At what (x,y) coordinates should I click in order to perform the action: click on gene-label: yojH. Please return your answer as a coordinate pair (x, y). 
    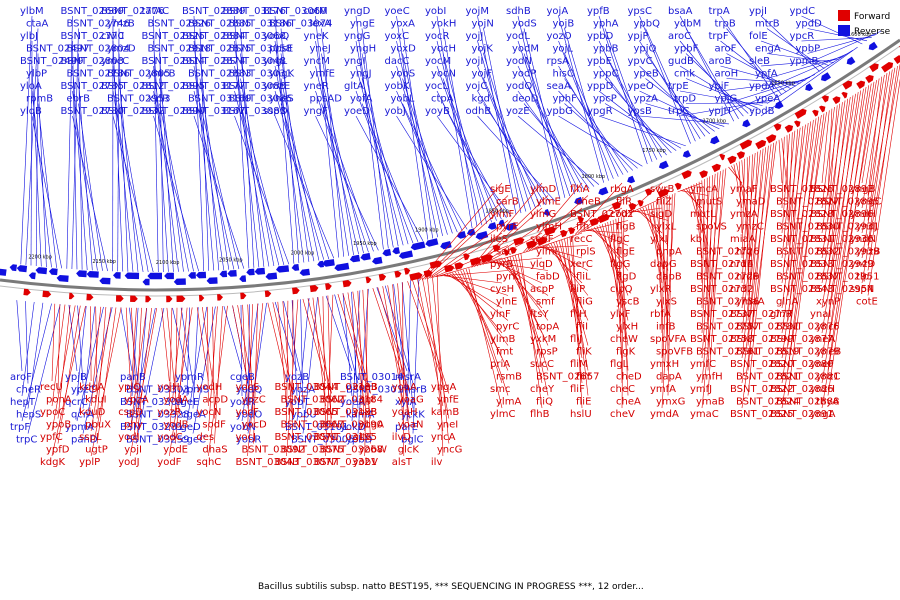
    Looking at the image, I should click on (168, 387).